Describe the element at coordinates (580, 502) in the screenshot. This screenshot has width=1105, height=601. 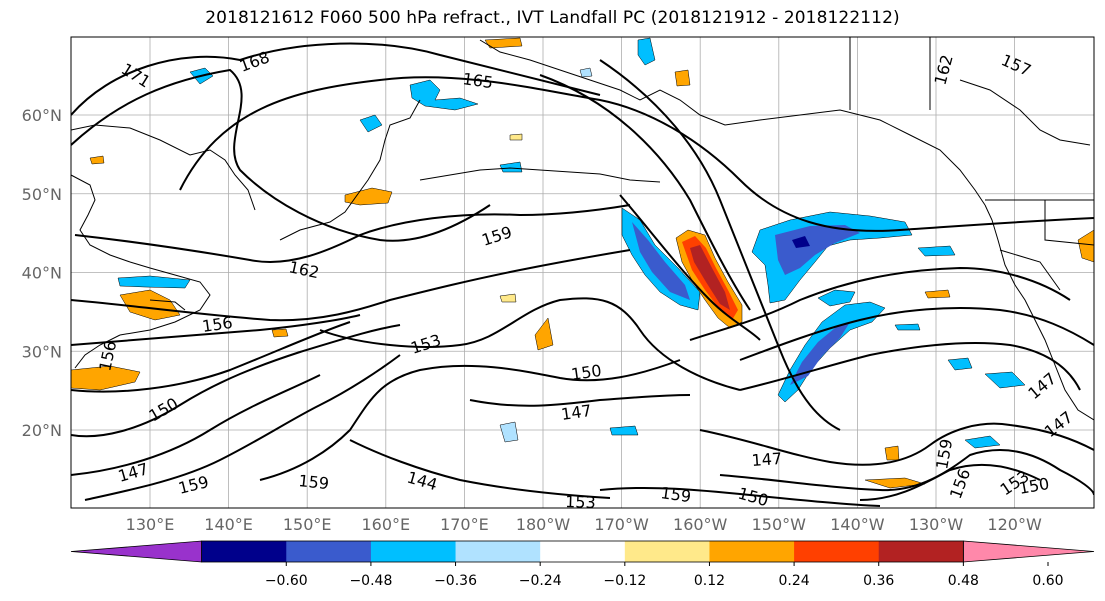
I see `contour-label: 153` at that location.